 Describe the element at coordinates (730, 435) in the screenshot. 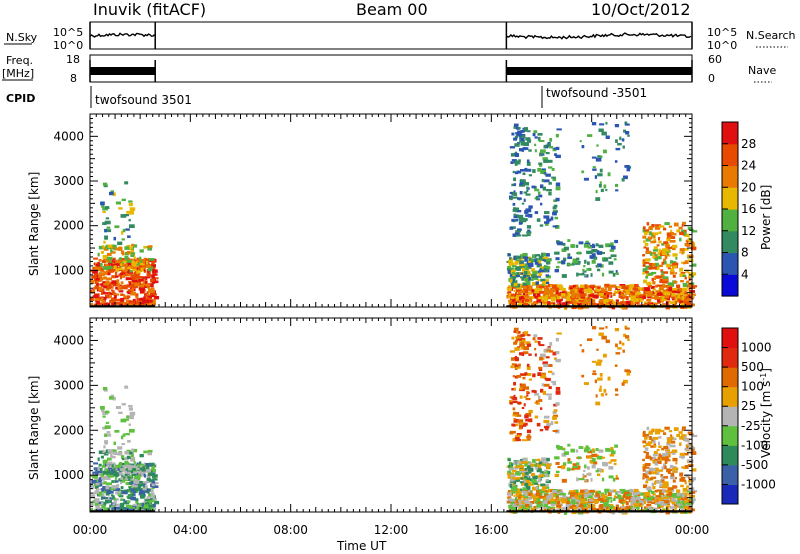

I see `velocity-colorbar-segment` at that location.